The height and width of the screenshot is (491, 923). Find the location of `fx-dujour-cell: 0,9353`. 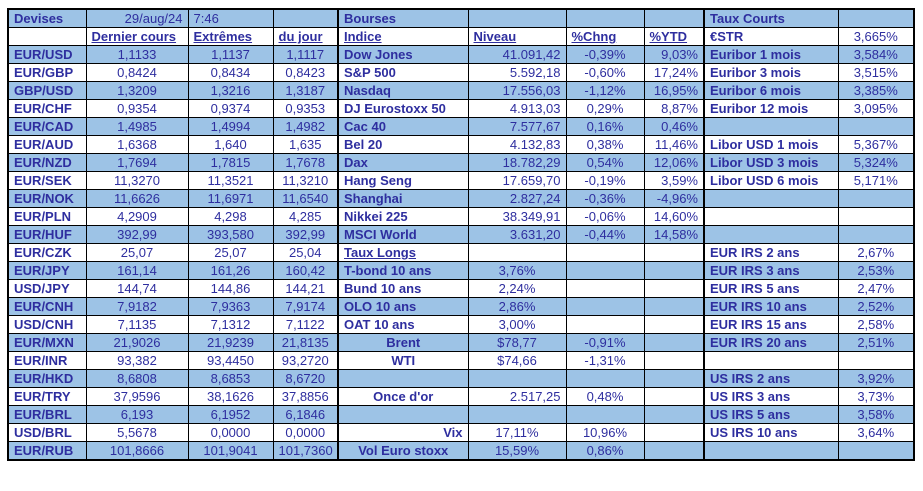

fx-dujour-cell: 0,9353 is located at coordinates (305, 108).